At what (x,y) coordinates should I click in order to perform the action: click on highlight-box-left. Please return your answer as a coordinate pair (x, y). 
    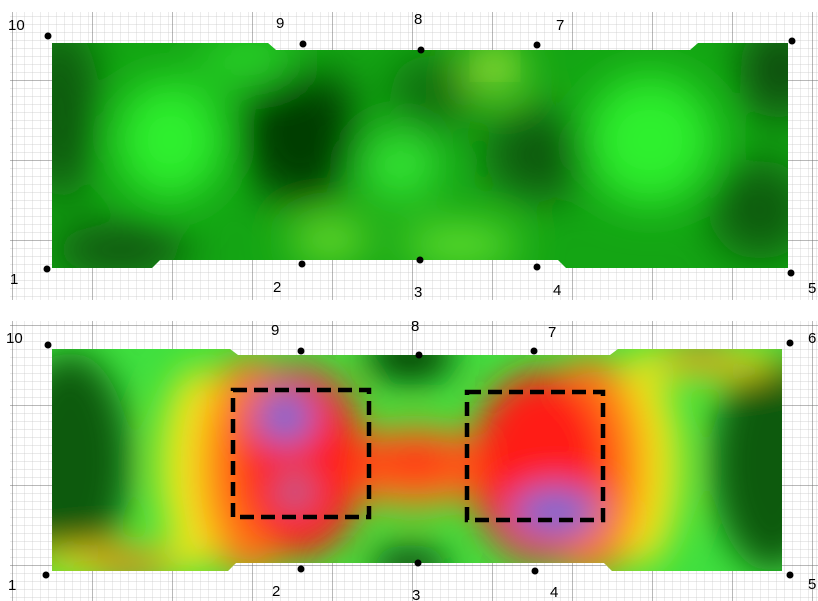
    Looking at the image, I should click on (301, 453).